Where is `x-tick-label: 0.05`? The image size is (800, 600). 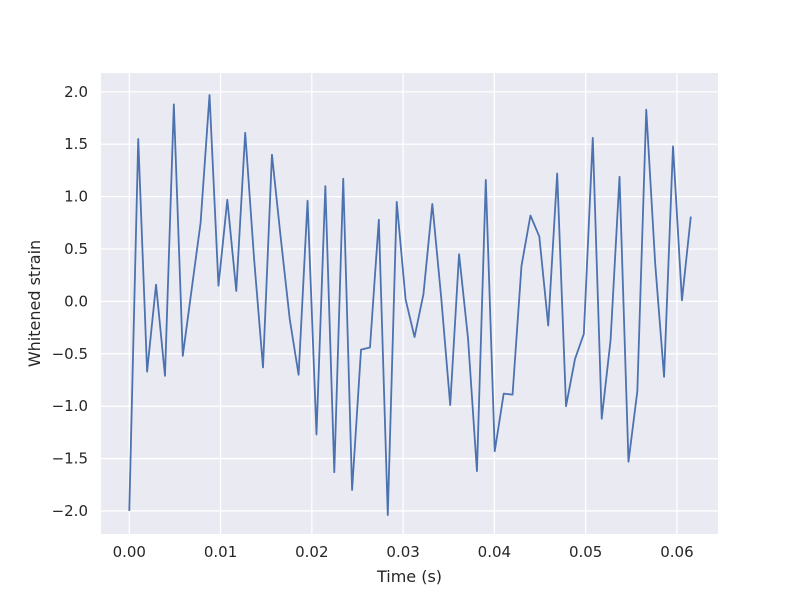 x-tick-label: 0.05 is located at coordinates (585, 552).